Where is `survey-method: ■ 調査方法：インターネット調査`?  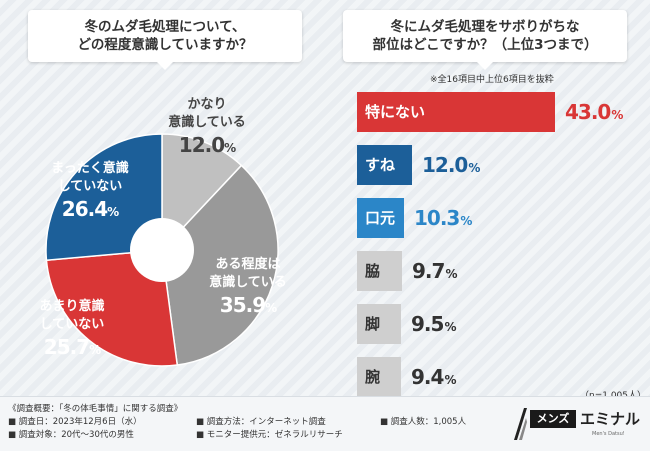 survey-method: ■ 調査方法：インターネット調査 is located at coordinates (261, 422).